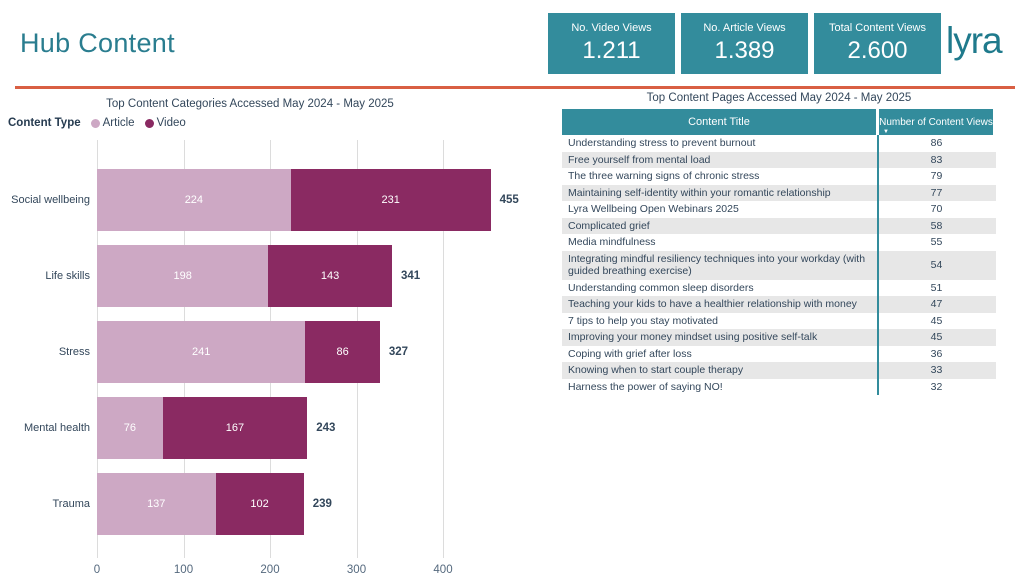 Image resolution: width=1030 pixels, height=587 pixels. Describe the element at coordinates (611, 28) in the screenshot. I see `kpi-label: No. Video Views` at that location.